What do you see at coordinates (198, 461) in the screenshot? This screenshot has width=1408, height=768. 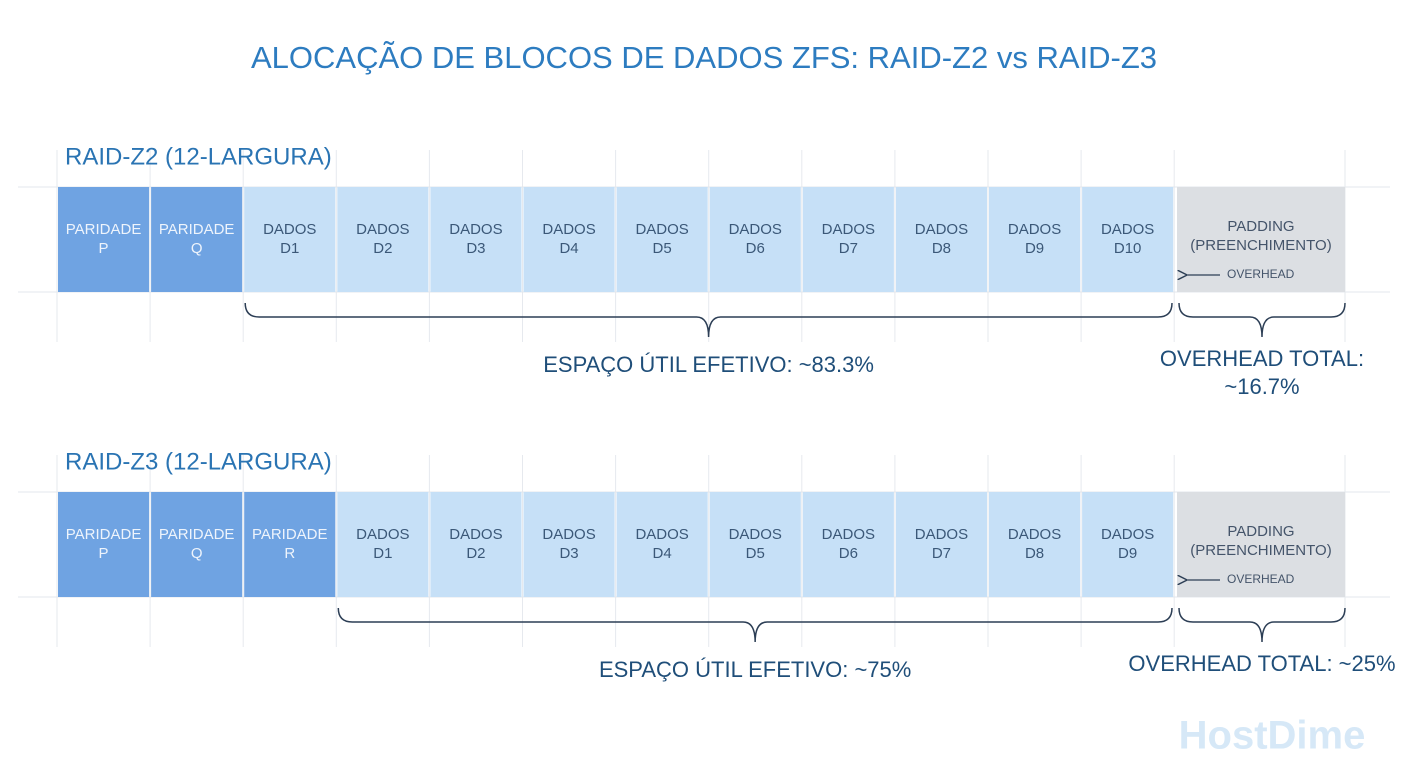 I see `section-label: RAID-Z3 (12-LARGURA)` at bounding box center [198, 461].